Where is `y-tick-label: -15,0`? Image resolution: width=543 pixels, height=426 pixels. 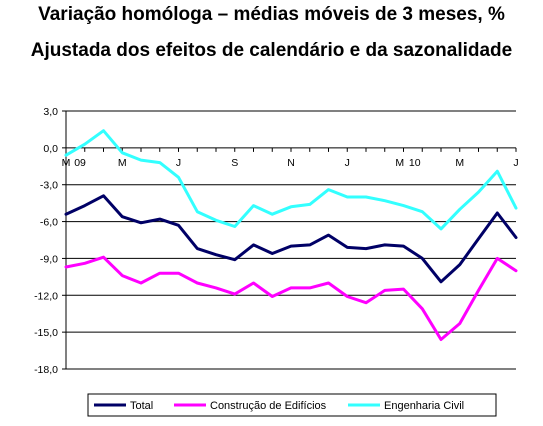 y-tick-label: -15,0 is located at coordinates (46, 333).